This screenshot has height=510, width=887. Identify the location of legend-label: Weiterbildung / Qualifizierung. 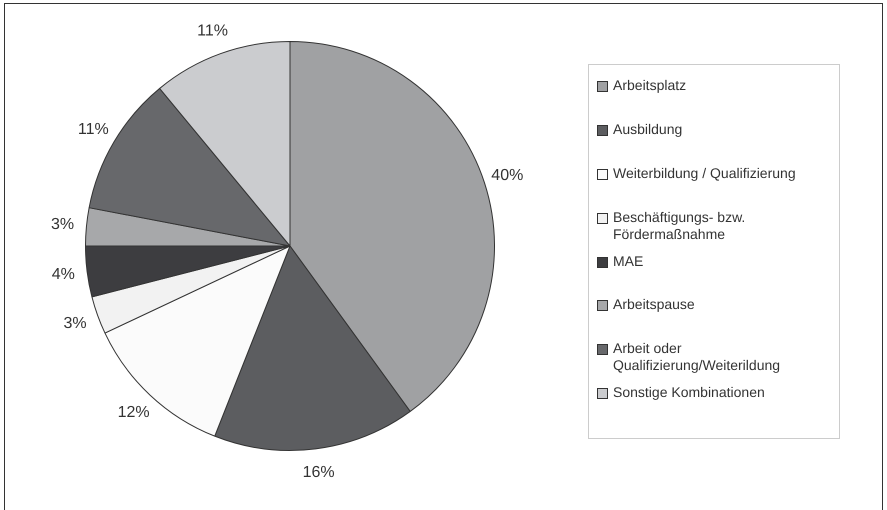
(704, 173).